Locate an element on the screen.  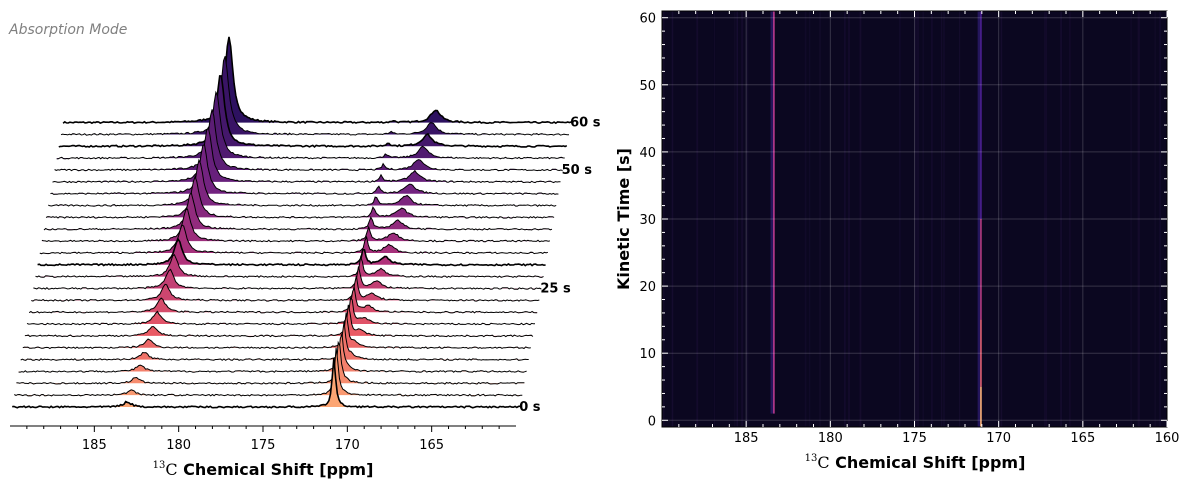
peak-r-glow is located at coordinates (979, 219).